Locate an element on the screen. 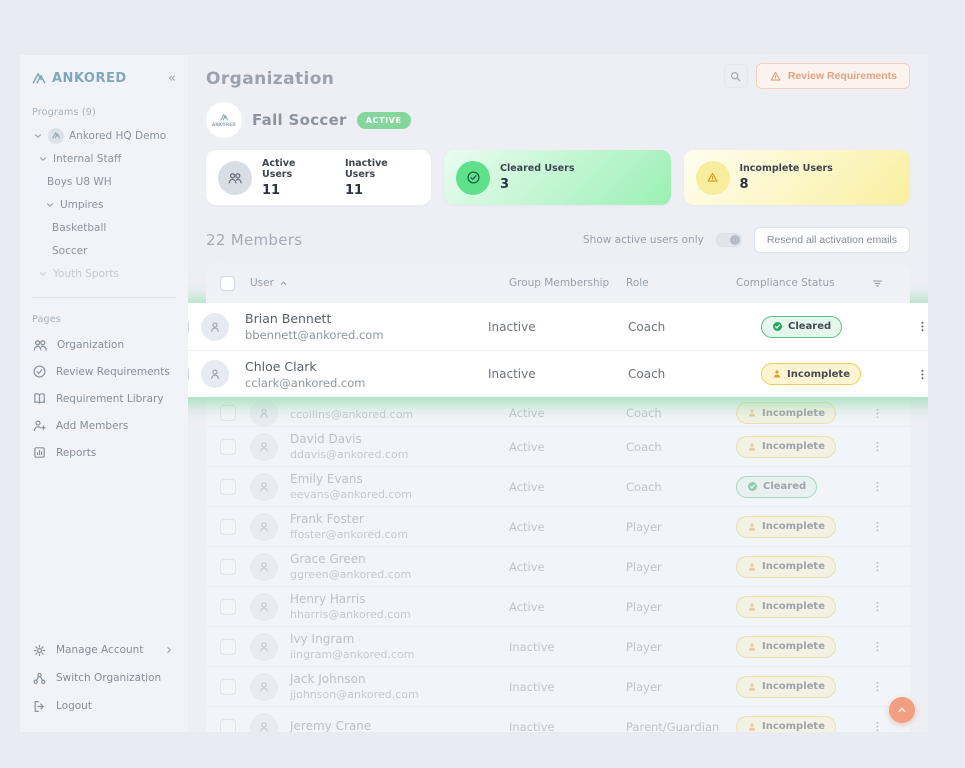 The width and height of the screenshot is (965, 768). program-tree-item: Youth Sports is located at coordinates (104, 273).